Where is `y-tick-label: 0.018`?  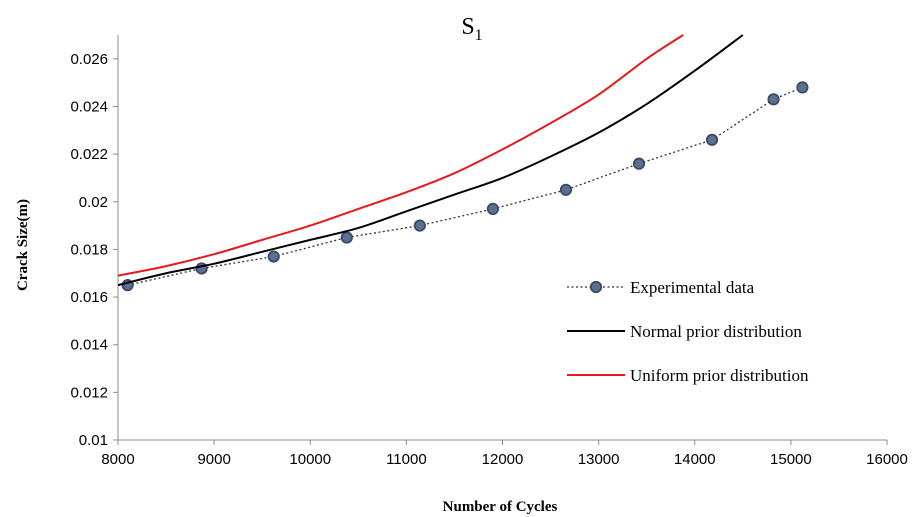
y-tick-label: 0.018 is located at coordinates (89, 249).